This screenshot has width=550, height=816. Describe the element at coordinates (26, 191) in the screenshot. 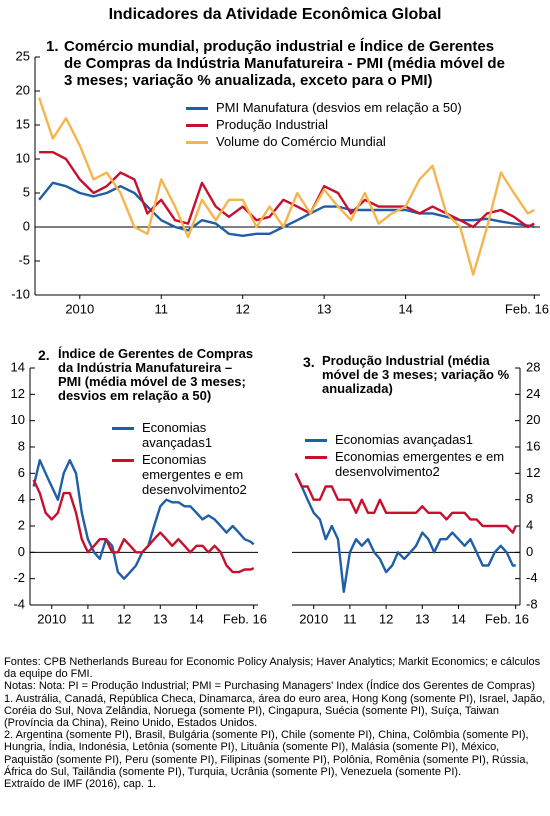

I see `y-tick-label: 5` at that location.